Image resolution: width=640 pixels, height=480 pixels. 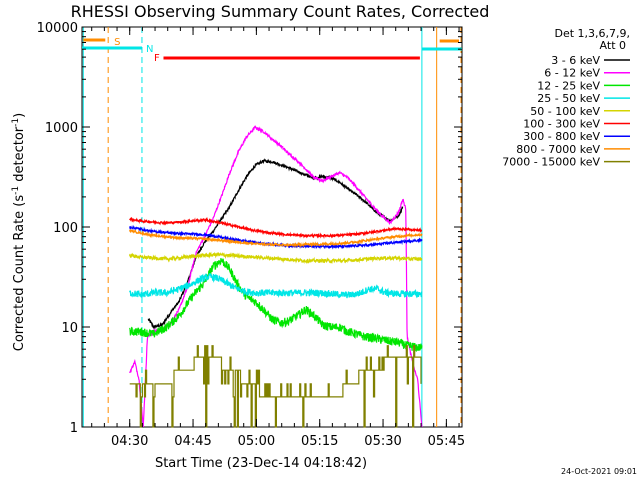 I want to click on y-tick-label: 1, so click(x=74, y=428).